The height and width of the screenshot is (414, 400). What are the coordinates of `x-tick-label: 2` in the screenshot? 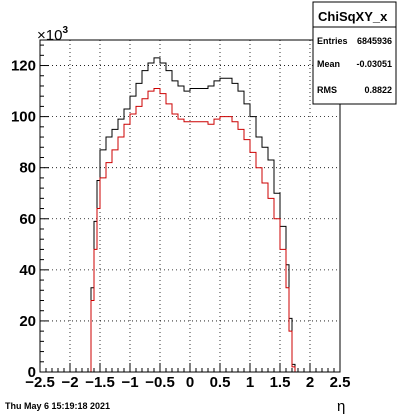 It's located at (310, 382).